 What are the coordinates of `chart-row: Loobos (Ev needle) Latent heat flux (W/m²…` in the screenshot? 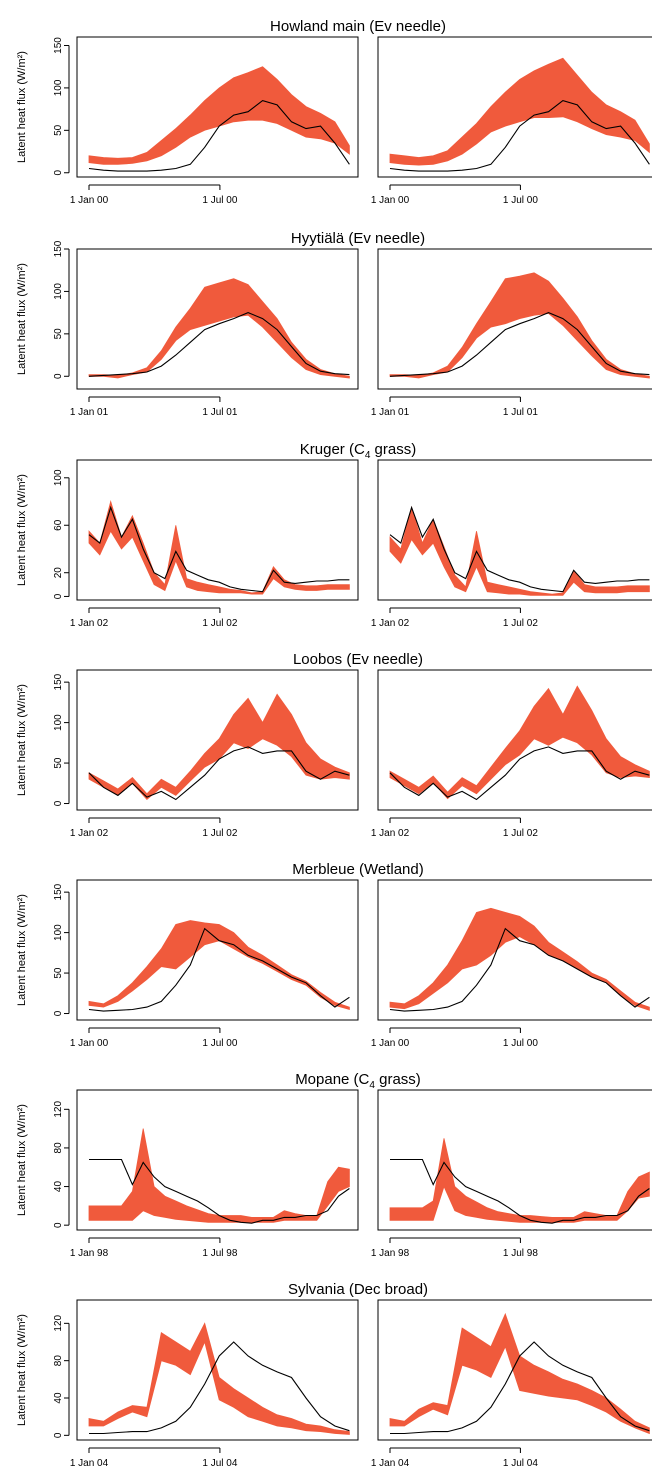 It's located at (334, 745).